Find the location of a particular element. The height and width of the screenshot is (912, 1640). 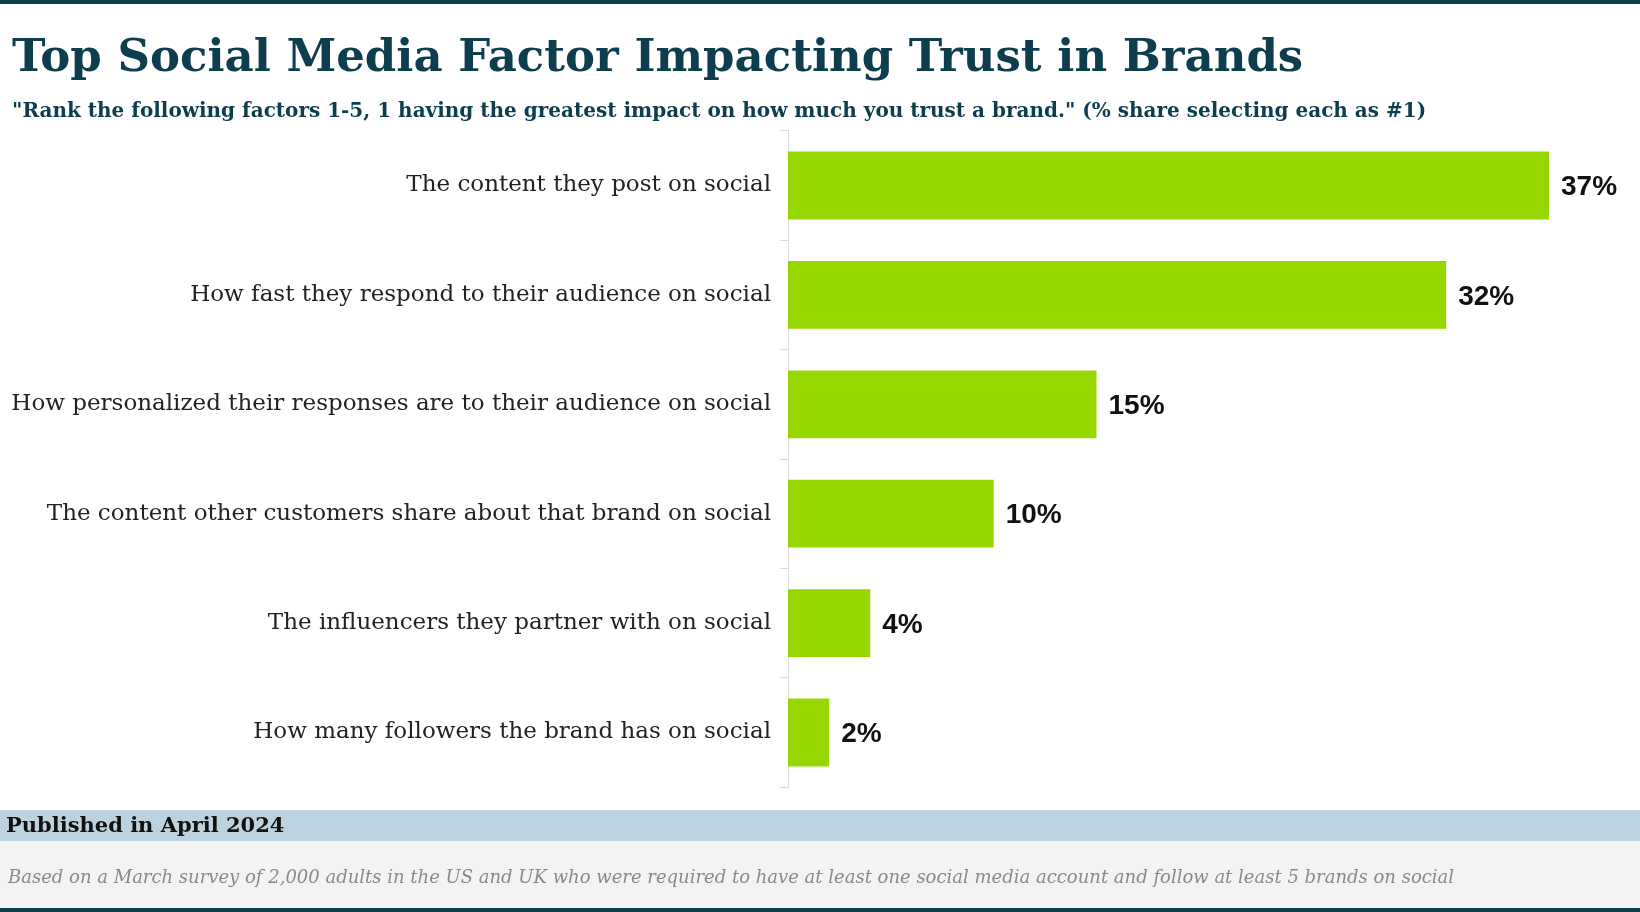

data-label: 37% is located at coordinates (1589, 186).